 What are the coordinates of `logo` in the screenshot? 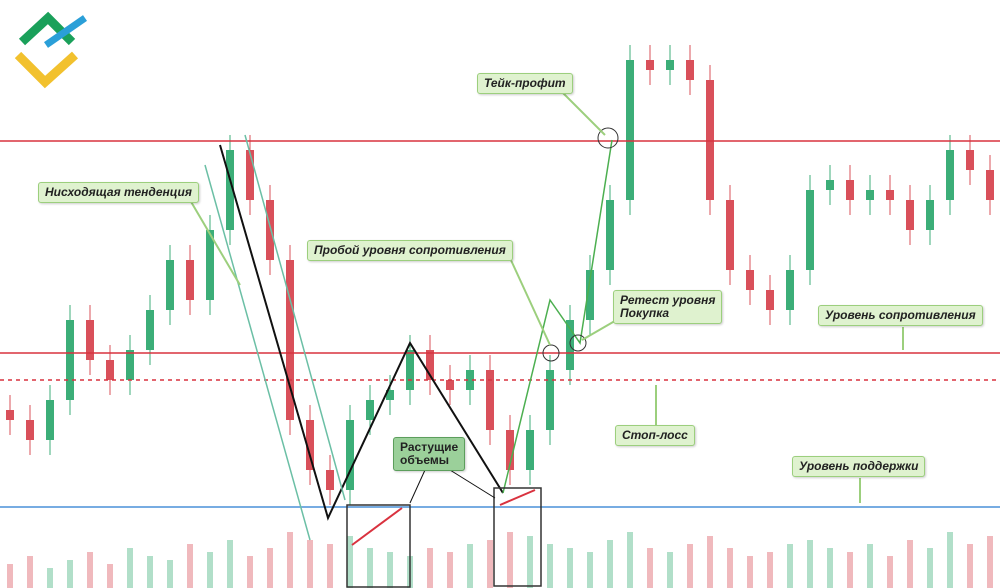 It's located at (50, 50).